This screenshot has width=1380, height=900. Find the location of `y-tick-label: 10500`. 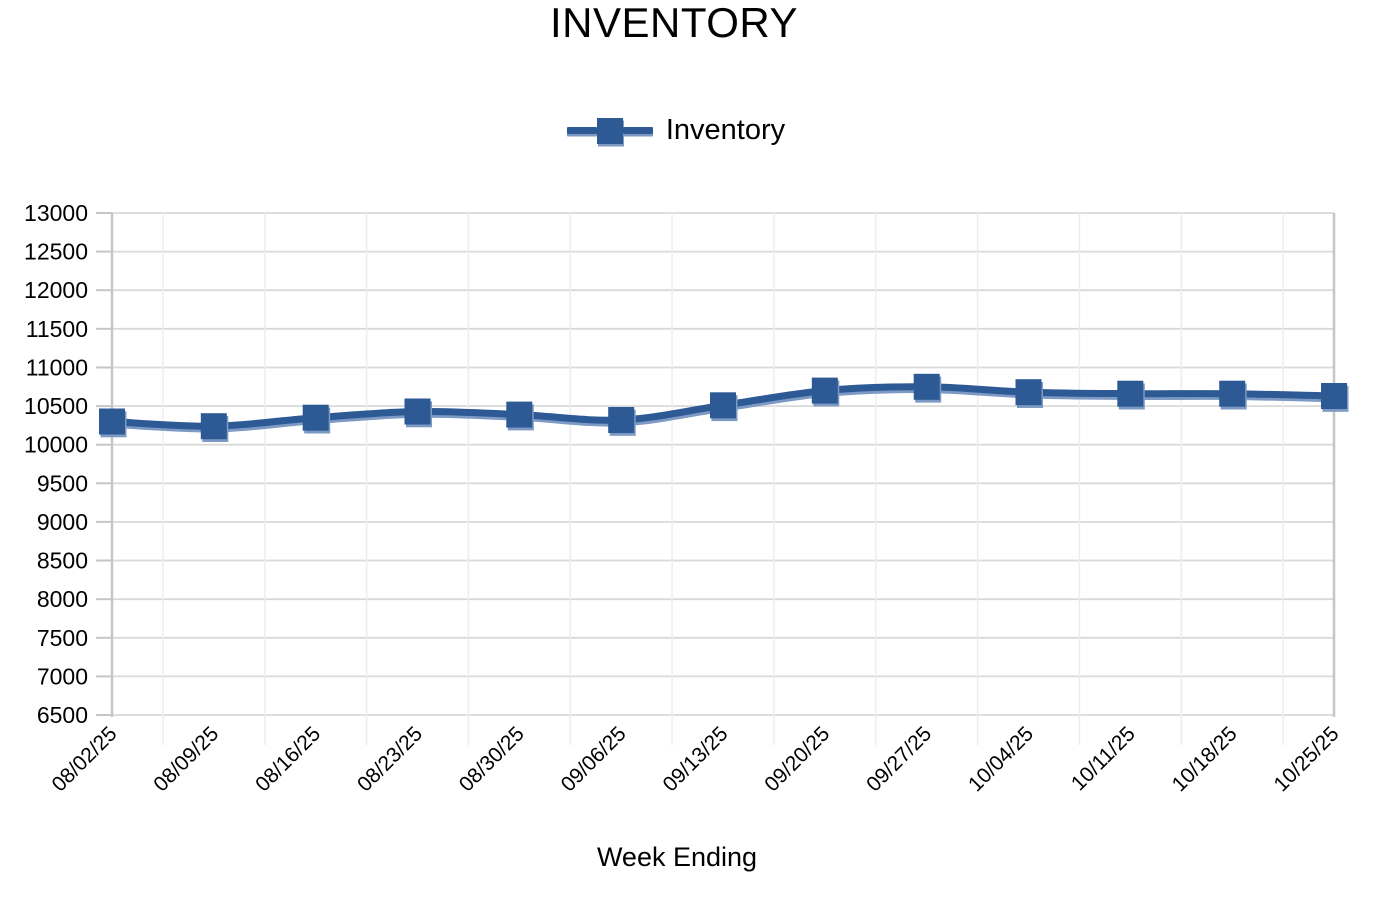

y-tick-label: 10500 is located at coordinates (56, 406).